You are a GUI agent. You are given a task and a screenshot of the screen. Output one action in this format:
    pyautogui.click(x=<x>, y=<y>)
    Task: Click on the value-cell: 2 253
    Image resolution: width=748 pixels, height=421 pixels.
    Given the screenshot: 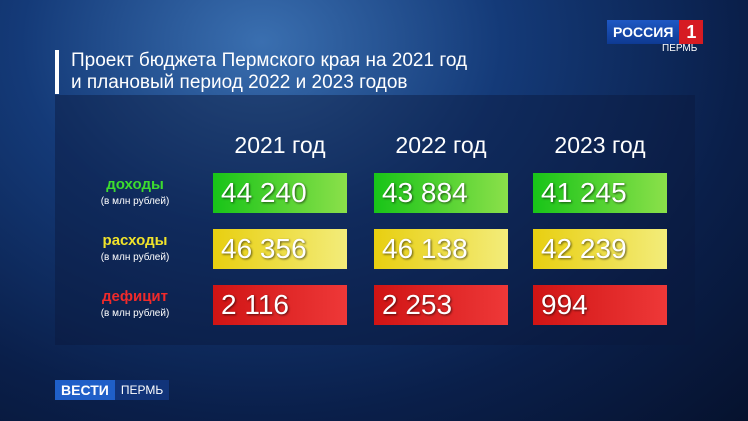 What is the action you would take?
    pyautogui.click(x=441, y=305)
    